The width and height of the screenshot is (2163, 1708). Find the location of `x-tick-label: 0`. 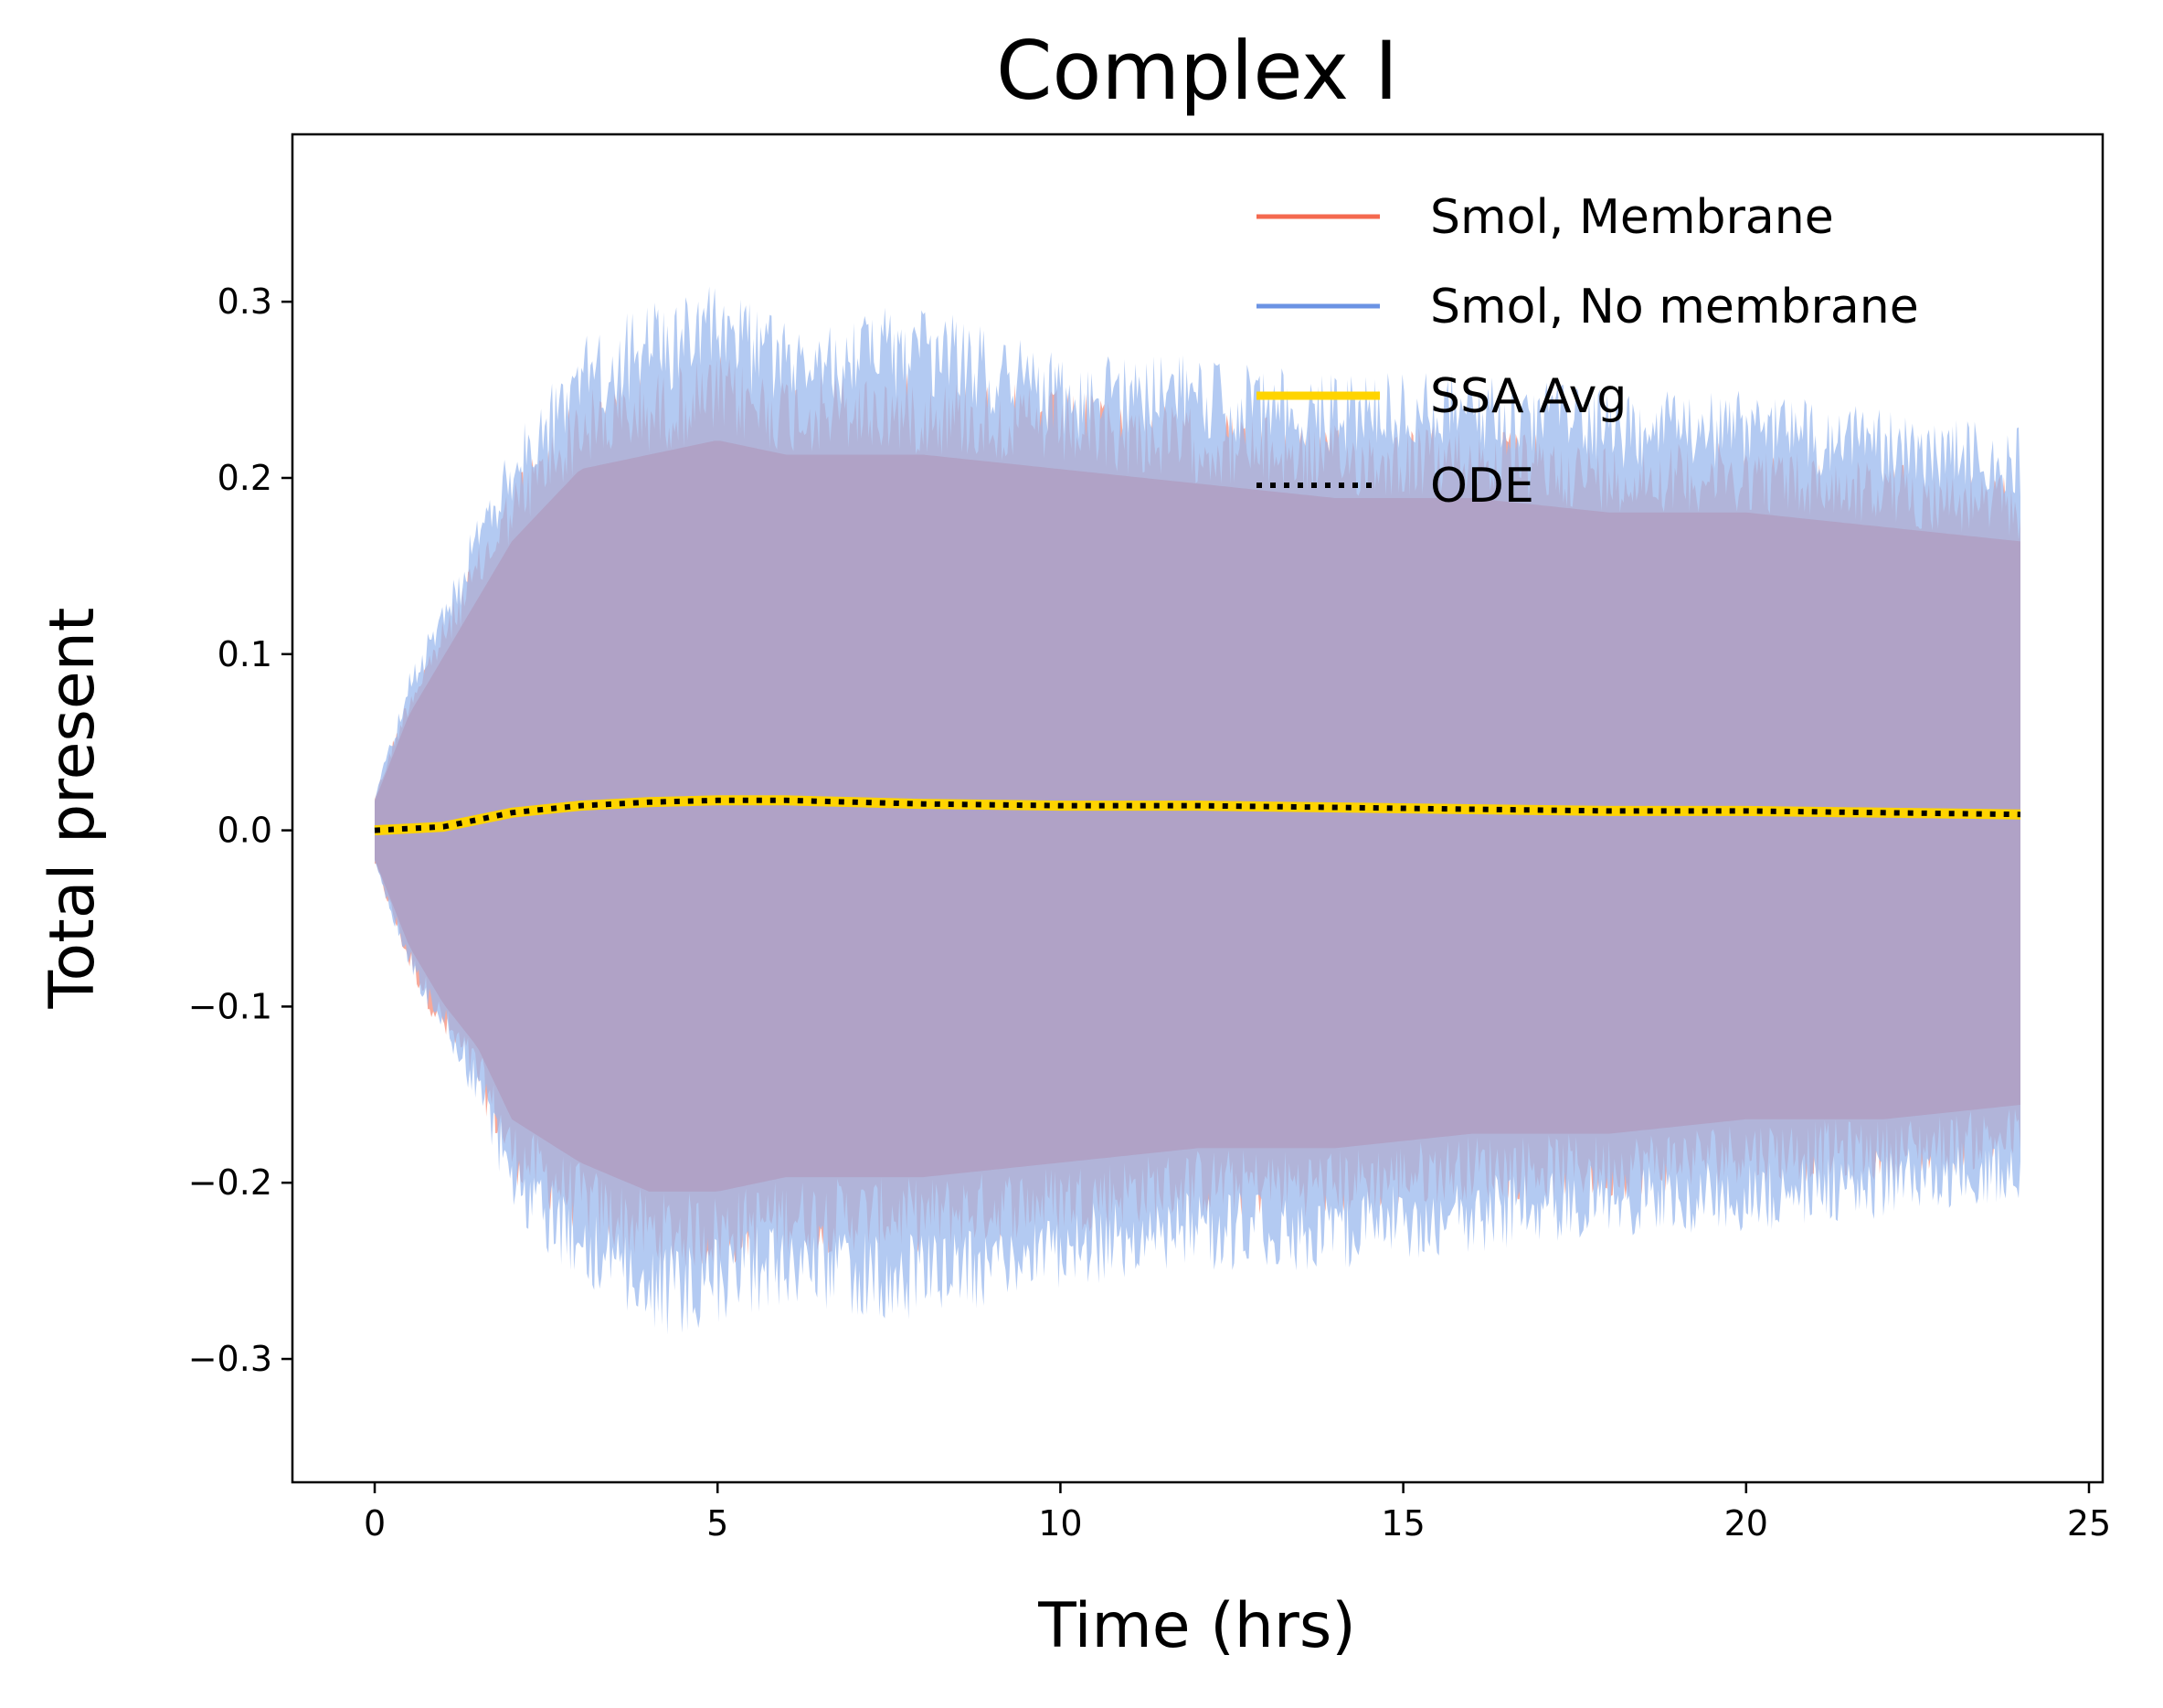

x-tick-label: 0 is located at coordinates (375, 1523).